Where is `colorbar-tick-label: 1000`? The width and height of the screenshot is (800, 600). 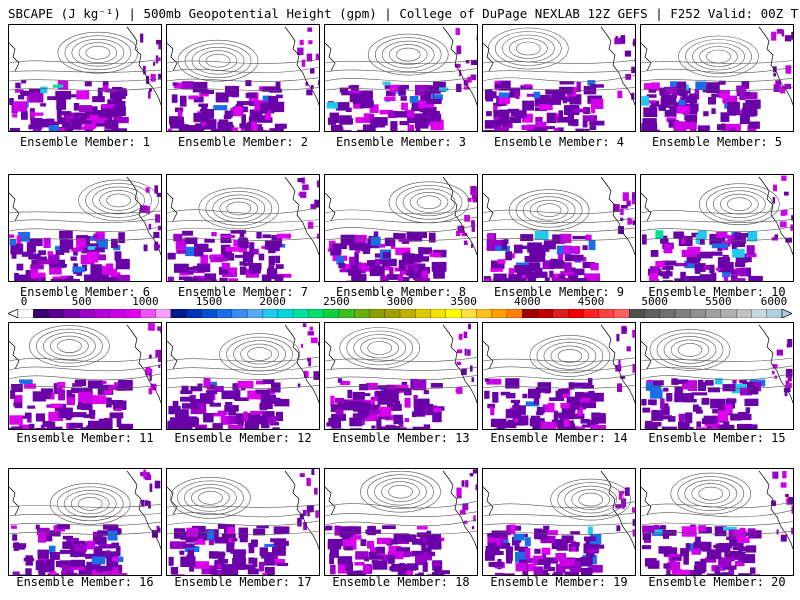
colorbar-tick-label: 1000 is located at coordinates (145, 301).